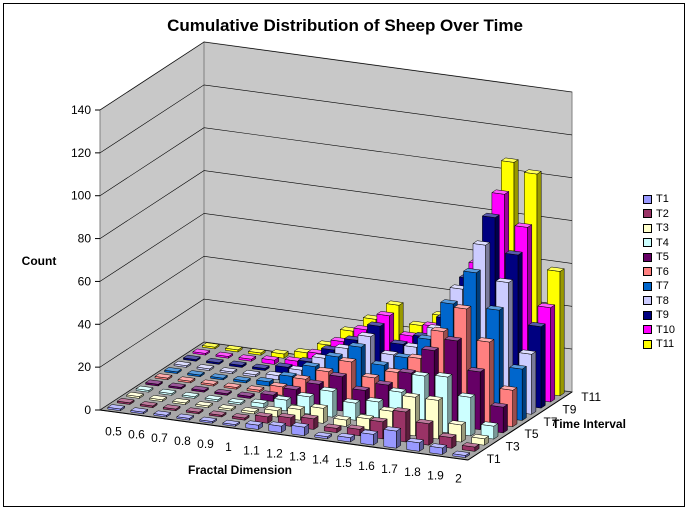 Image resolution: width=690 pixels, height=512 pixels. Describe the element at coordinates (159, 438) in the screenshot. I see `x-tick-label: 0.7` at that location.